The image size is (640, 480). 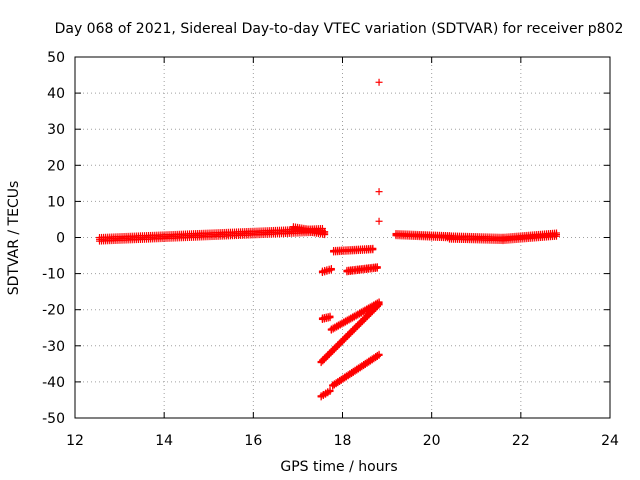 I want to click on y-tick-label: -30, so click(x=53, y=347).